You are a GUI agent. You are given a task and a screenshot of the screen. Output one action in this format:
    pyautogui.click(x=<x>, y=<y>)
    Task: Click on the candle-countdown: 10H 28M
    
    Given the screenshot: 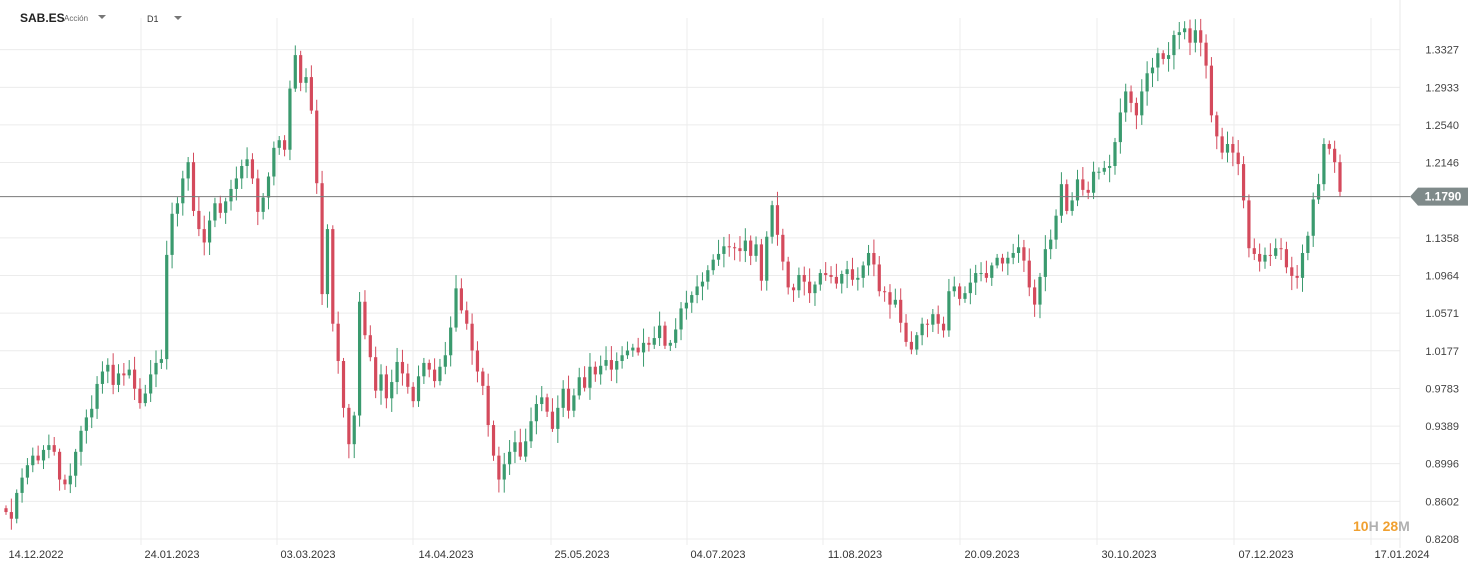 What is the action you would take?
    pyautogui.click(x=1381, y=526)
    